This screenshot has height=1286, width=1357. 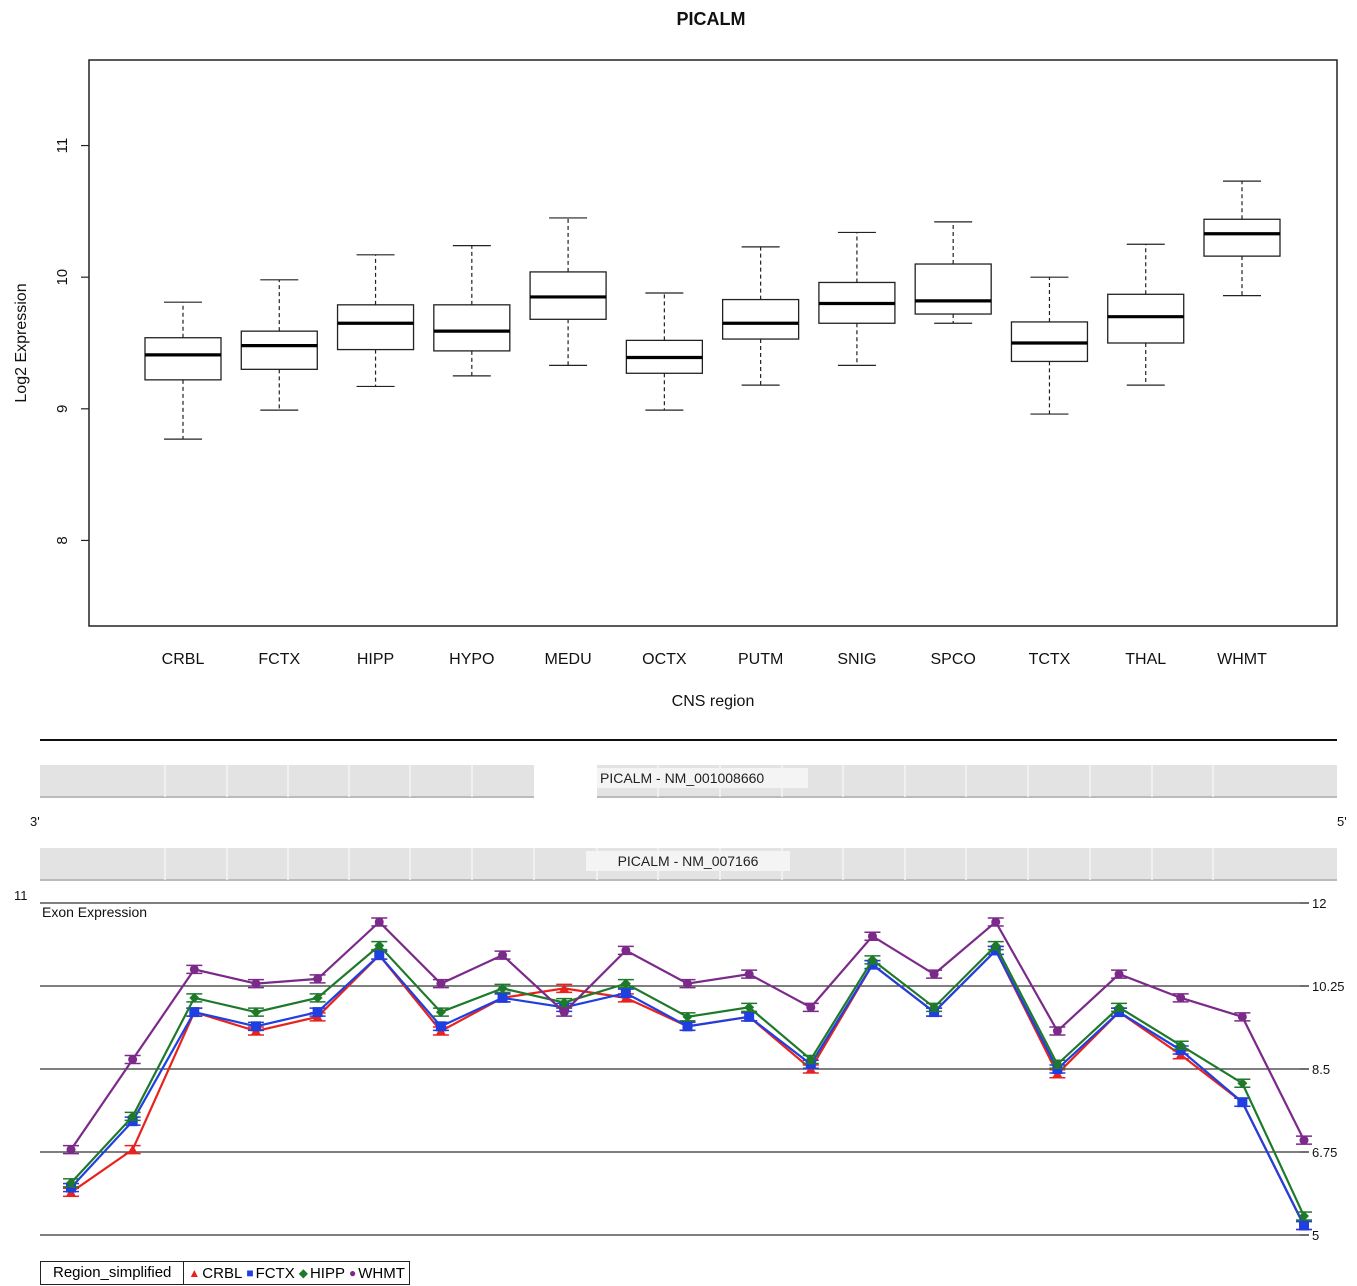 I want to click on legend: Region_simplified ▲ CRBL ■ FCTX ◆ HIPP ● WHMT, so click(x=225, y=1273).